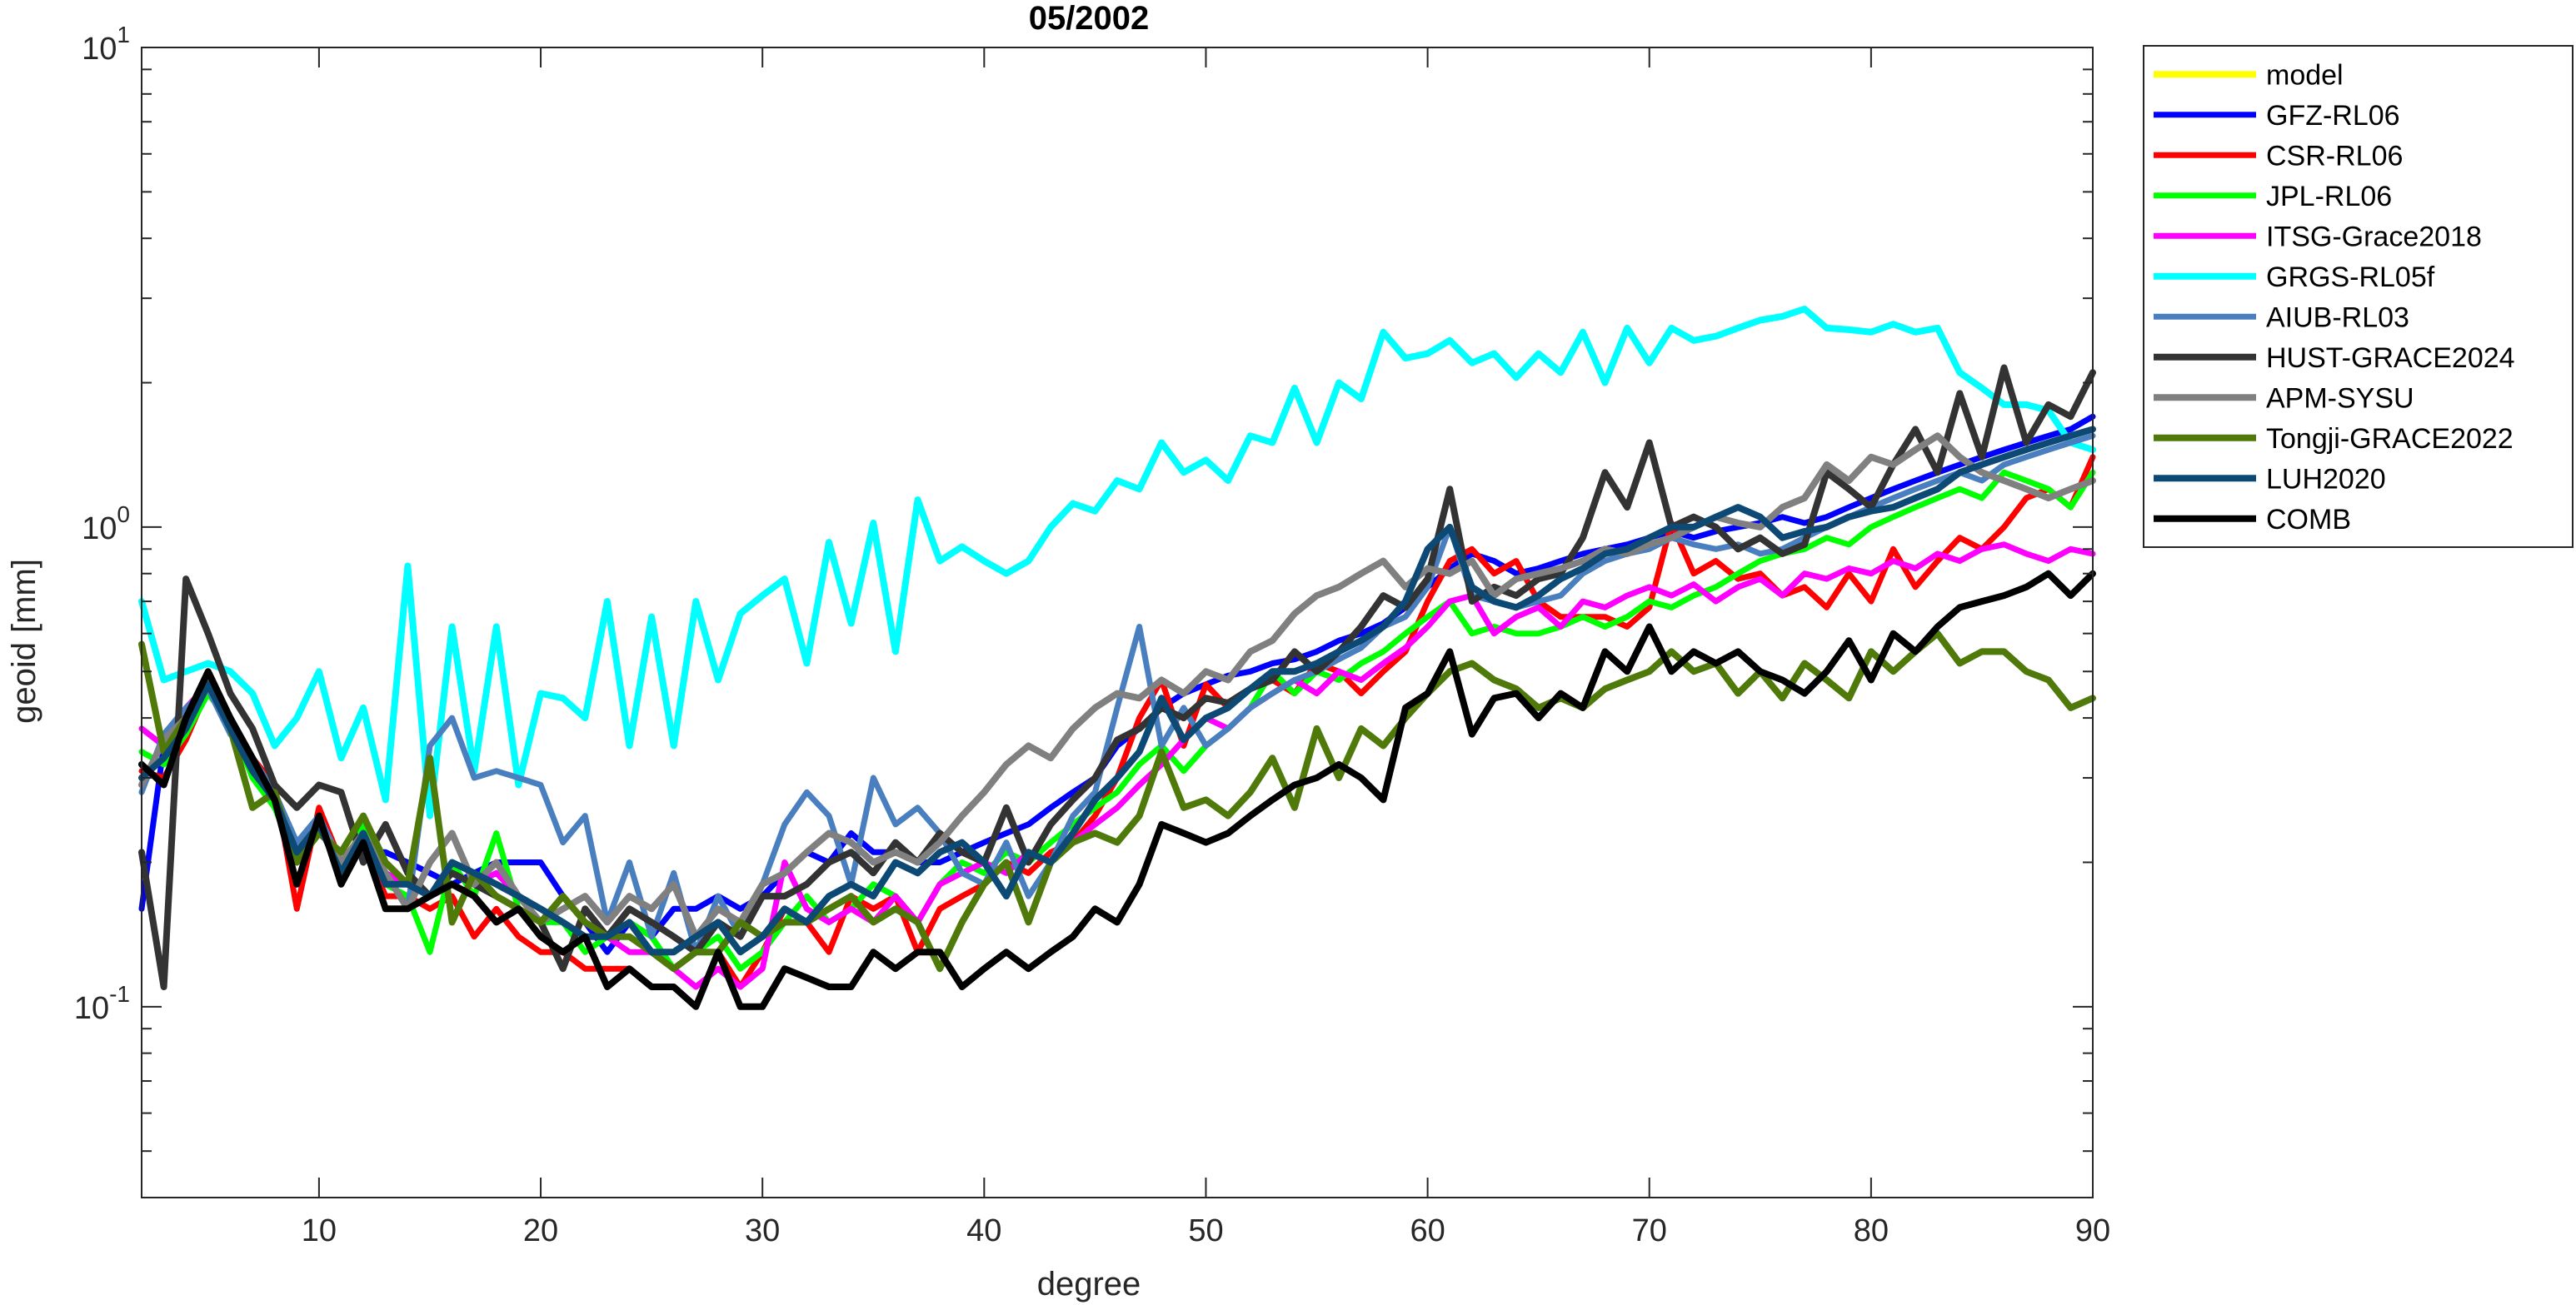  Describe the element at coordinates (1649, 1230) in the screenshot. I see `x-tick-label: 70` at that location.